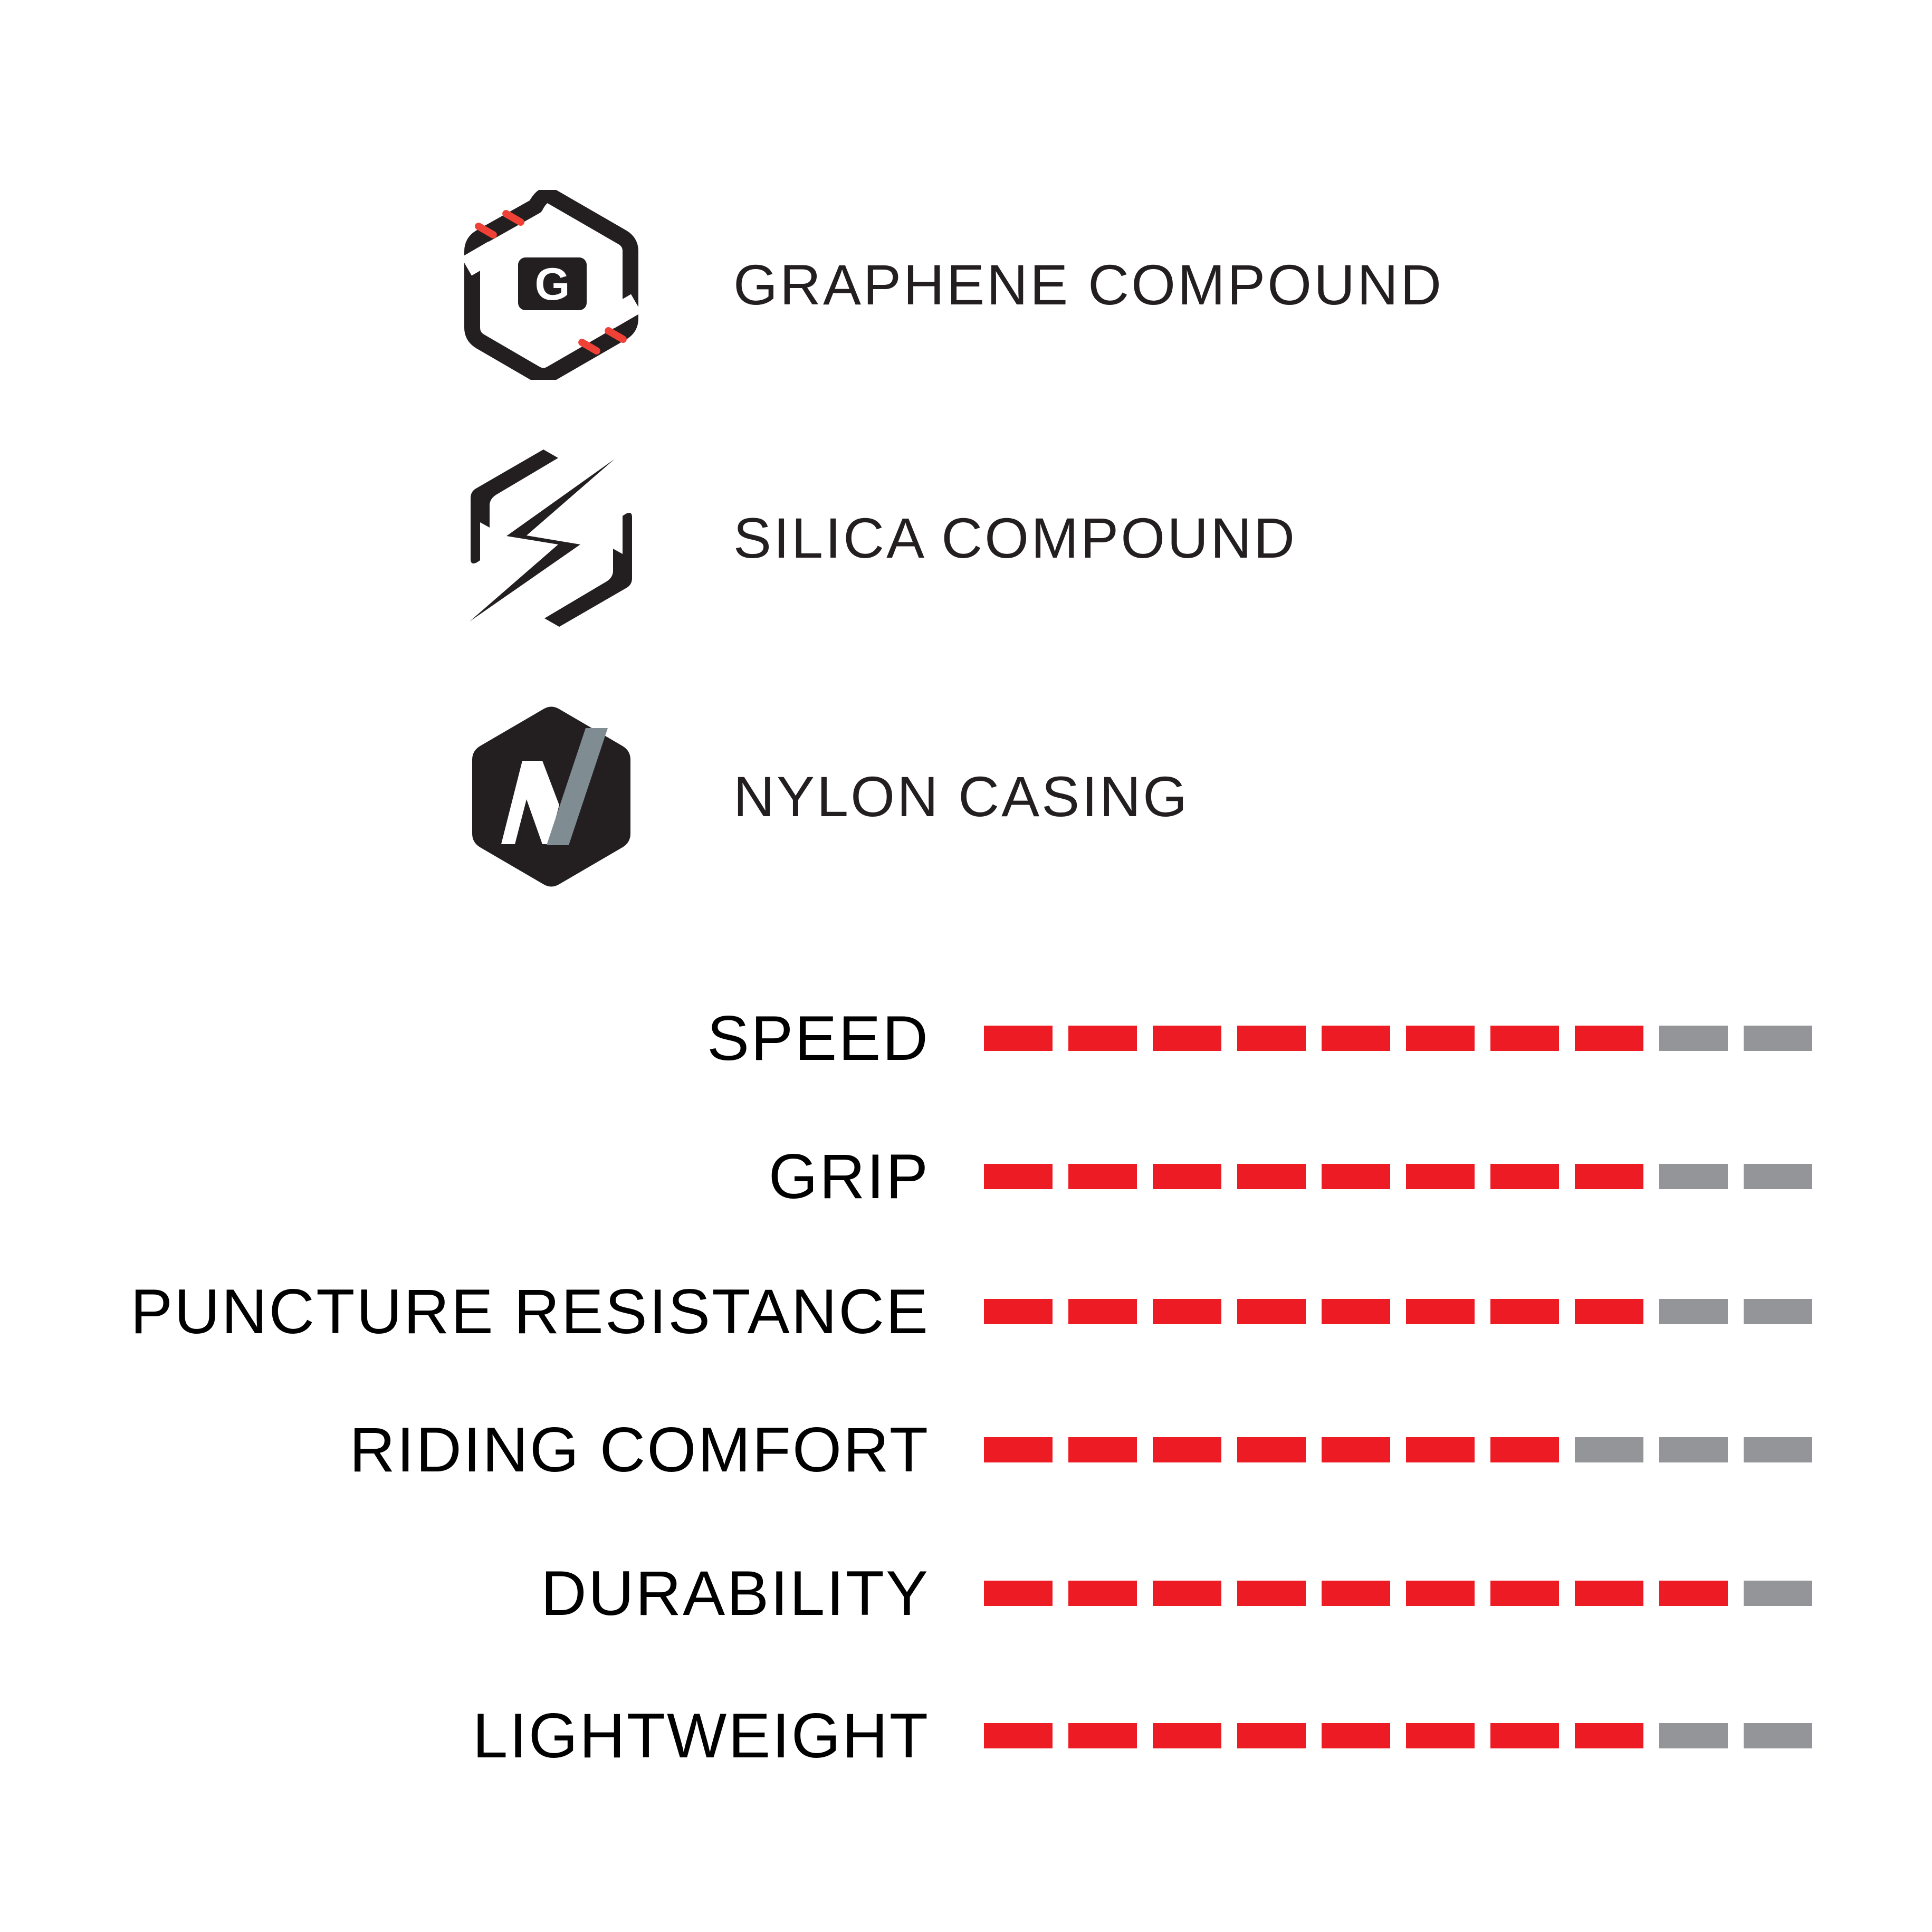  Describe the element at coordinates (551, 797) in the screenshot. I see `nylon-casing-icon` at that location.